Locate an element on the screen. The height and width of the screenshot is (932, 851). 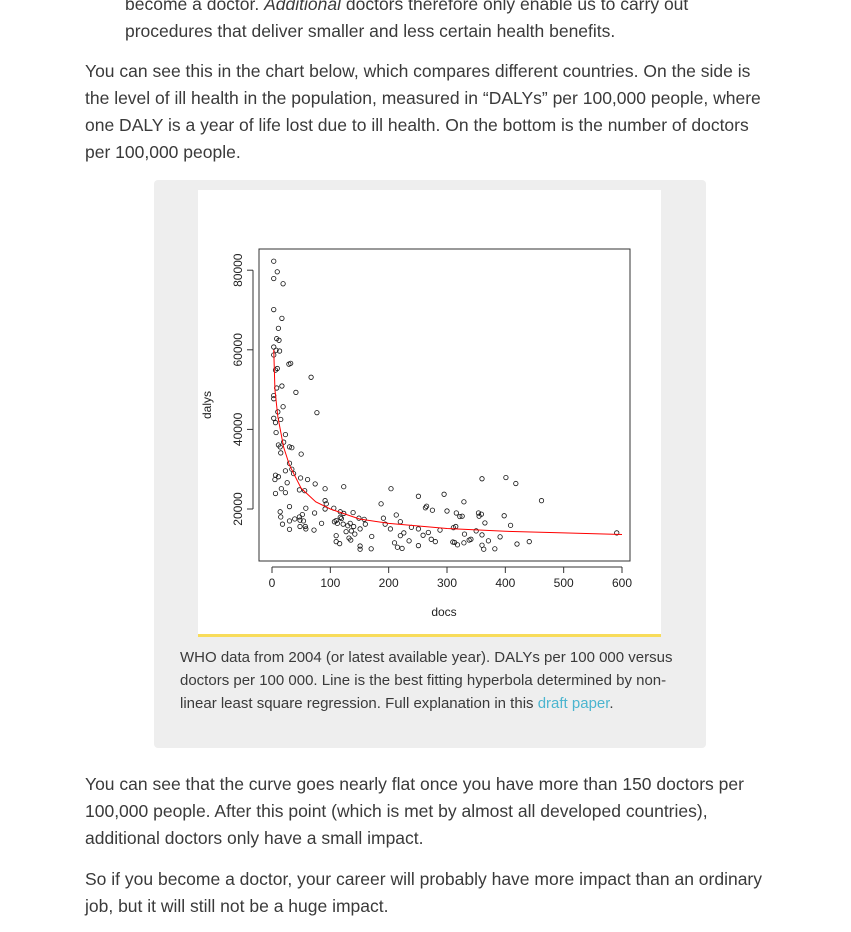
intro-emphasis: Additional is located at coordinates (302, 7).